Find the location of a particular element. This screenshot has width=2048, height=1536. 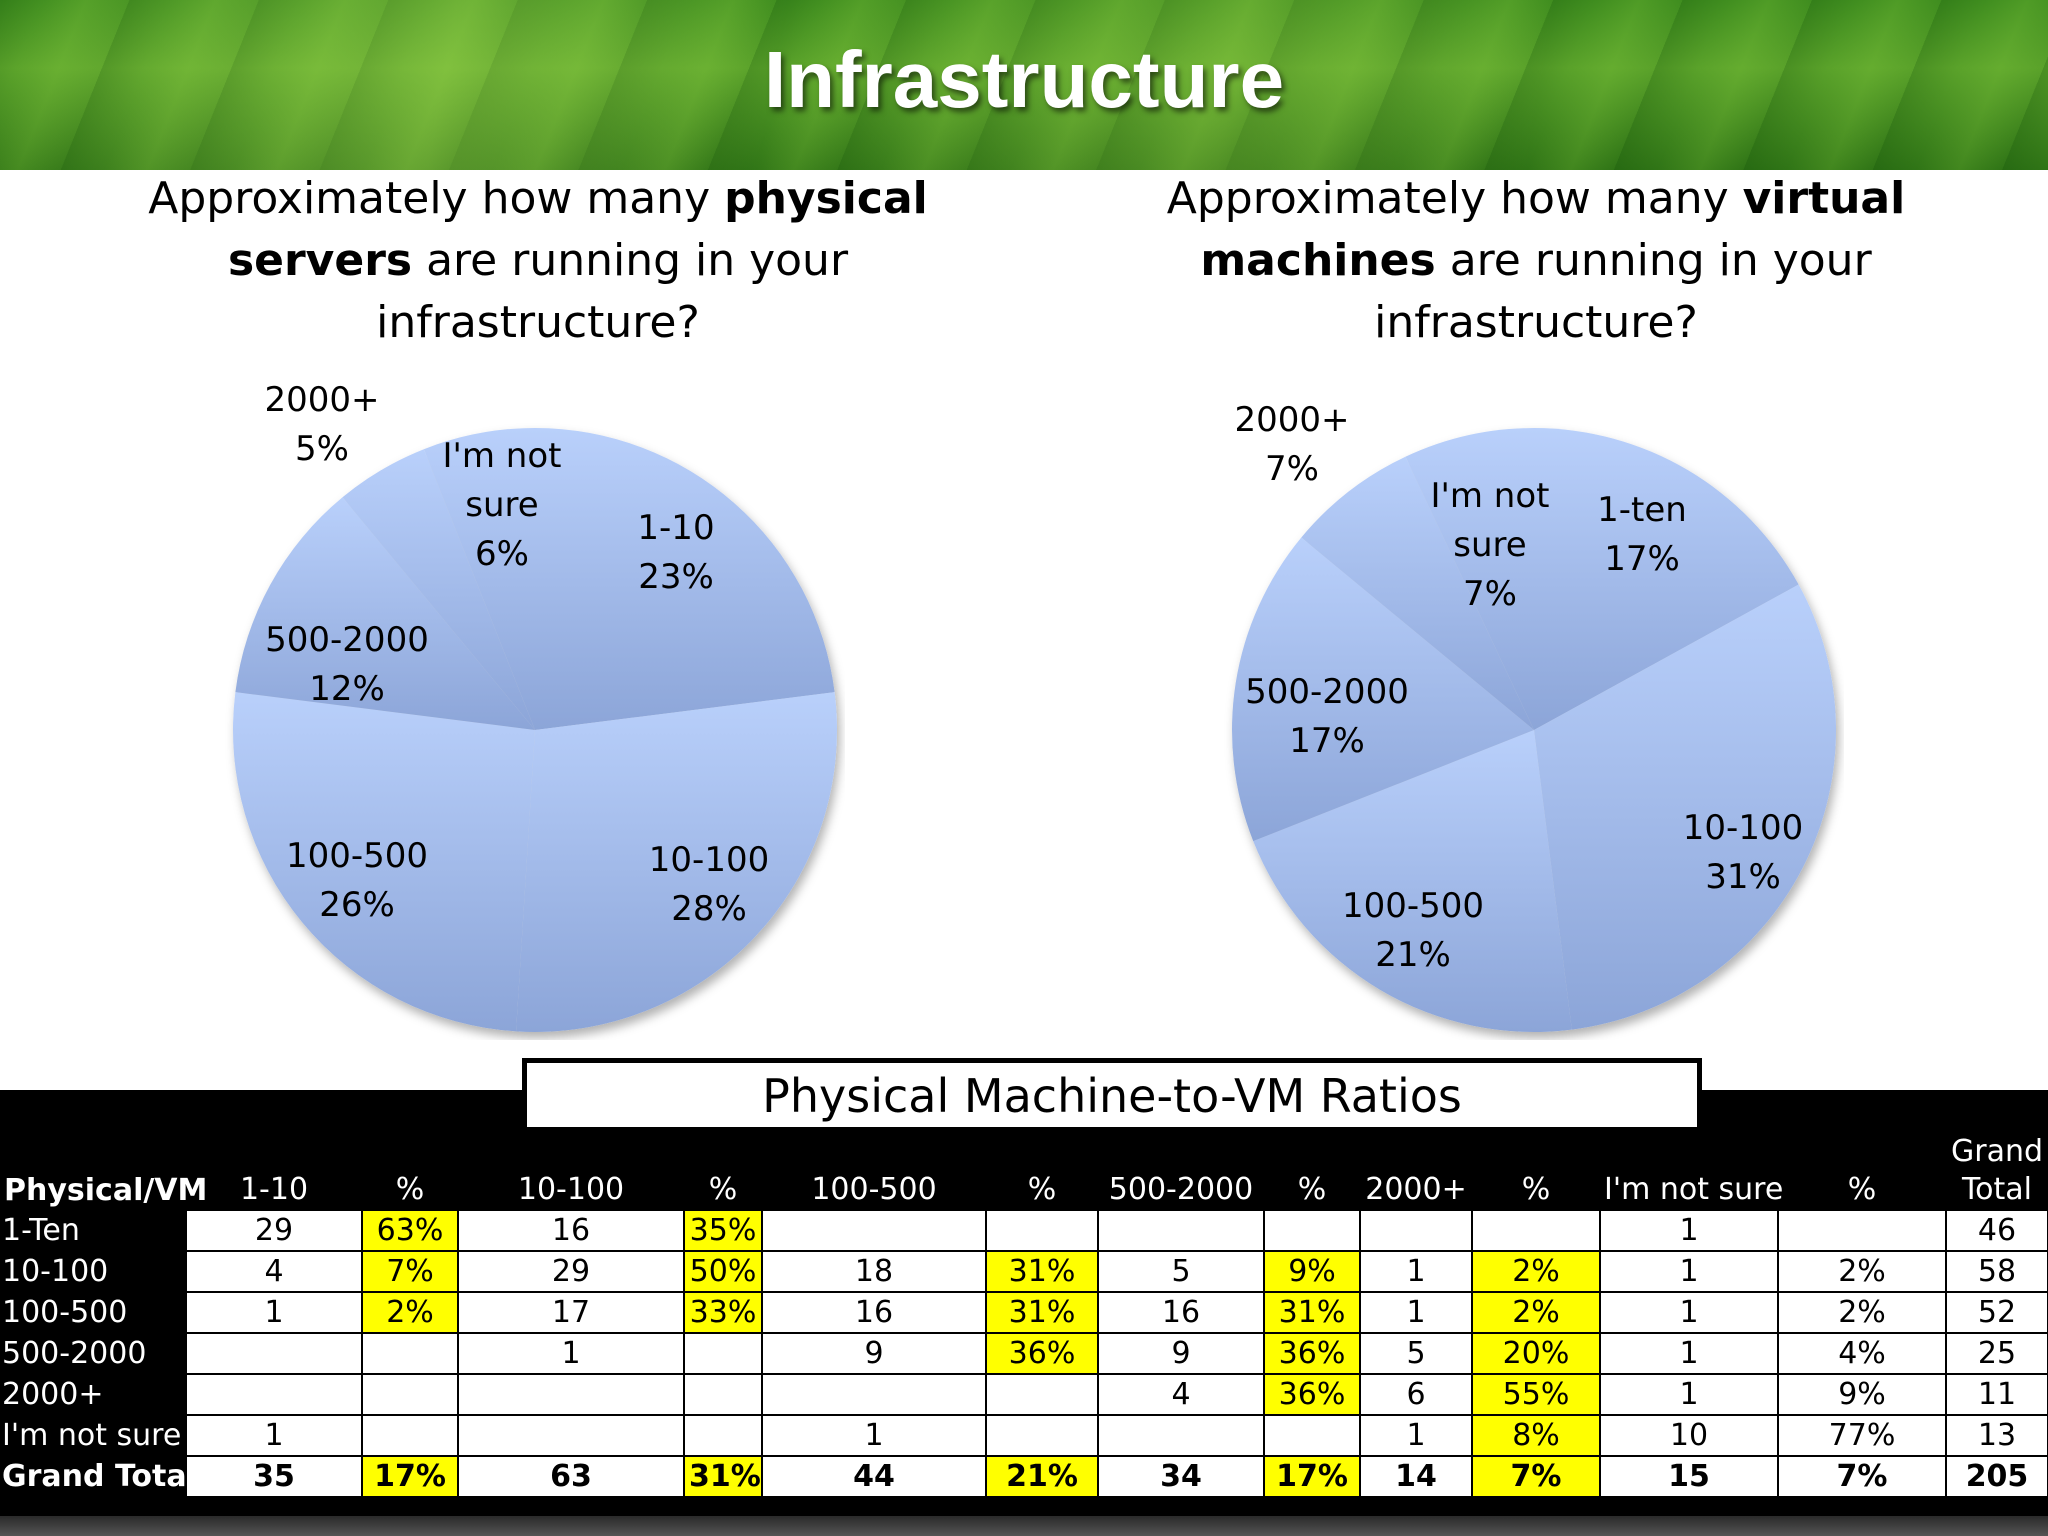

slice-label: 2000+ 5% is located at coordinates (322, 425).